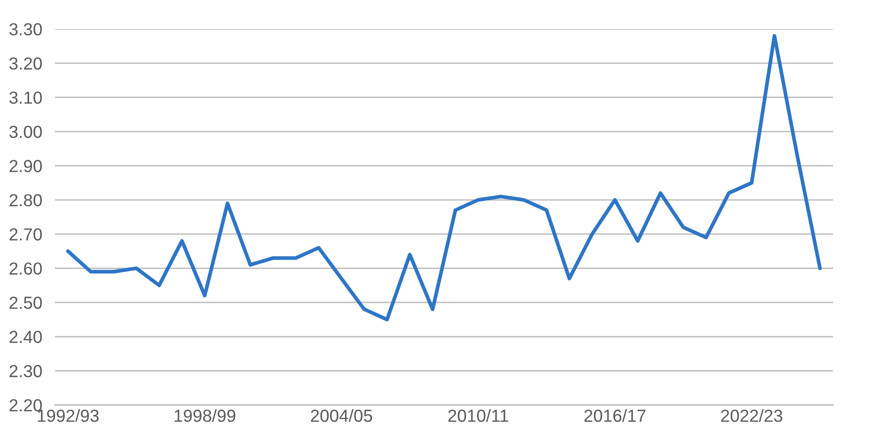  What do you see at coordinates (68, 415) in the screenshot?
I see `x-tick-label: 1992/93` at bounding box center [68, 415].